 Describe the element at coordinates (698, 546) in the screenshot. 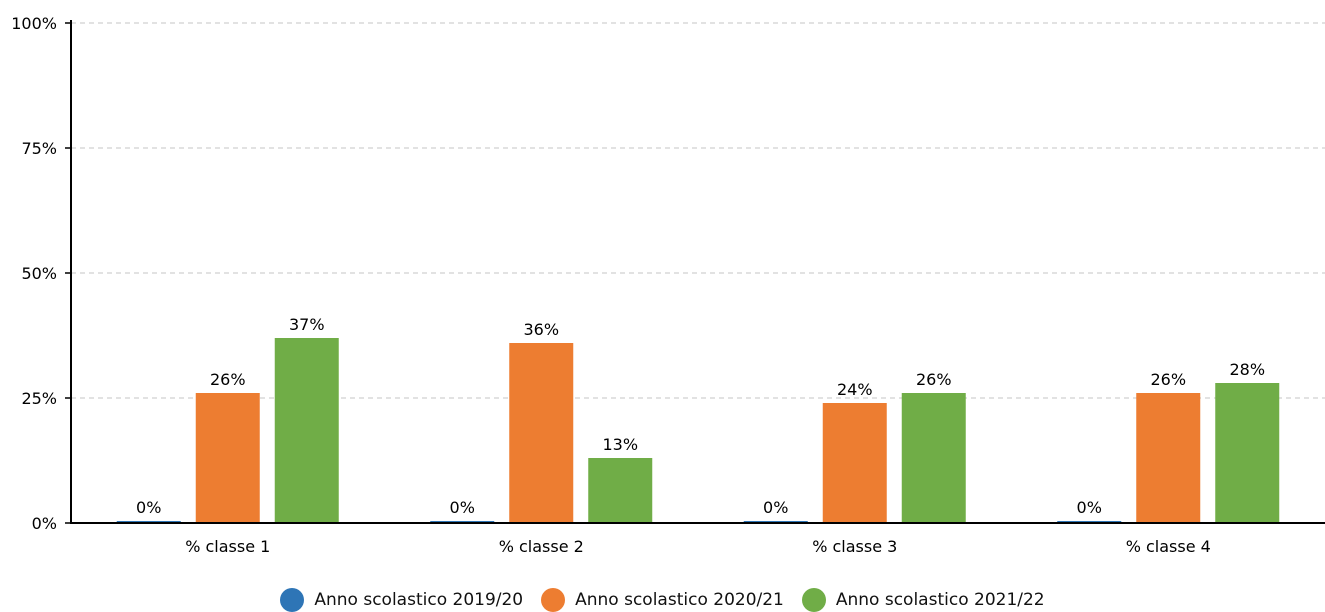

I see `x-axis-ticks: % classe 1 % classe 2 % classe 3 % classe 4` at that location.